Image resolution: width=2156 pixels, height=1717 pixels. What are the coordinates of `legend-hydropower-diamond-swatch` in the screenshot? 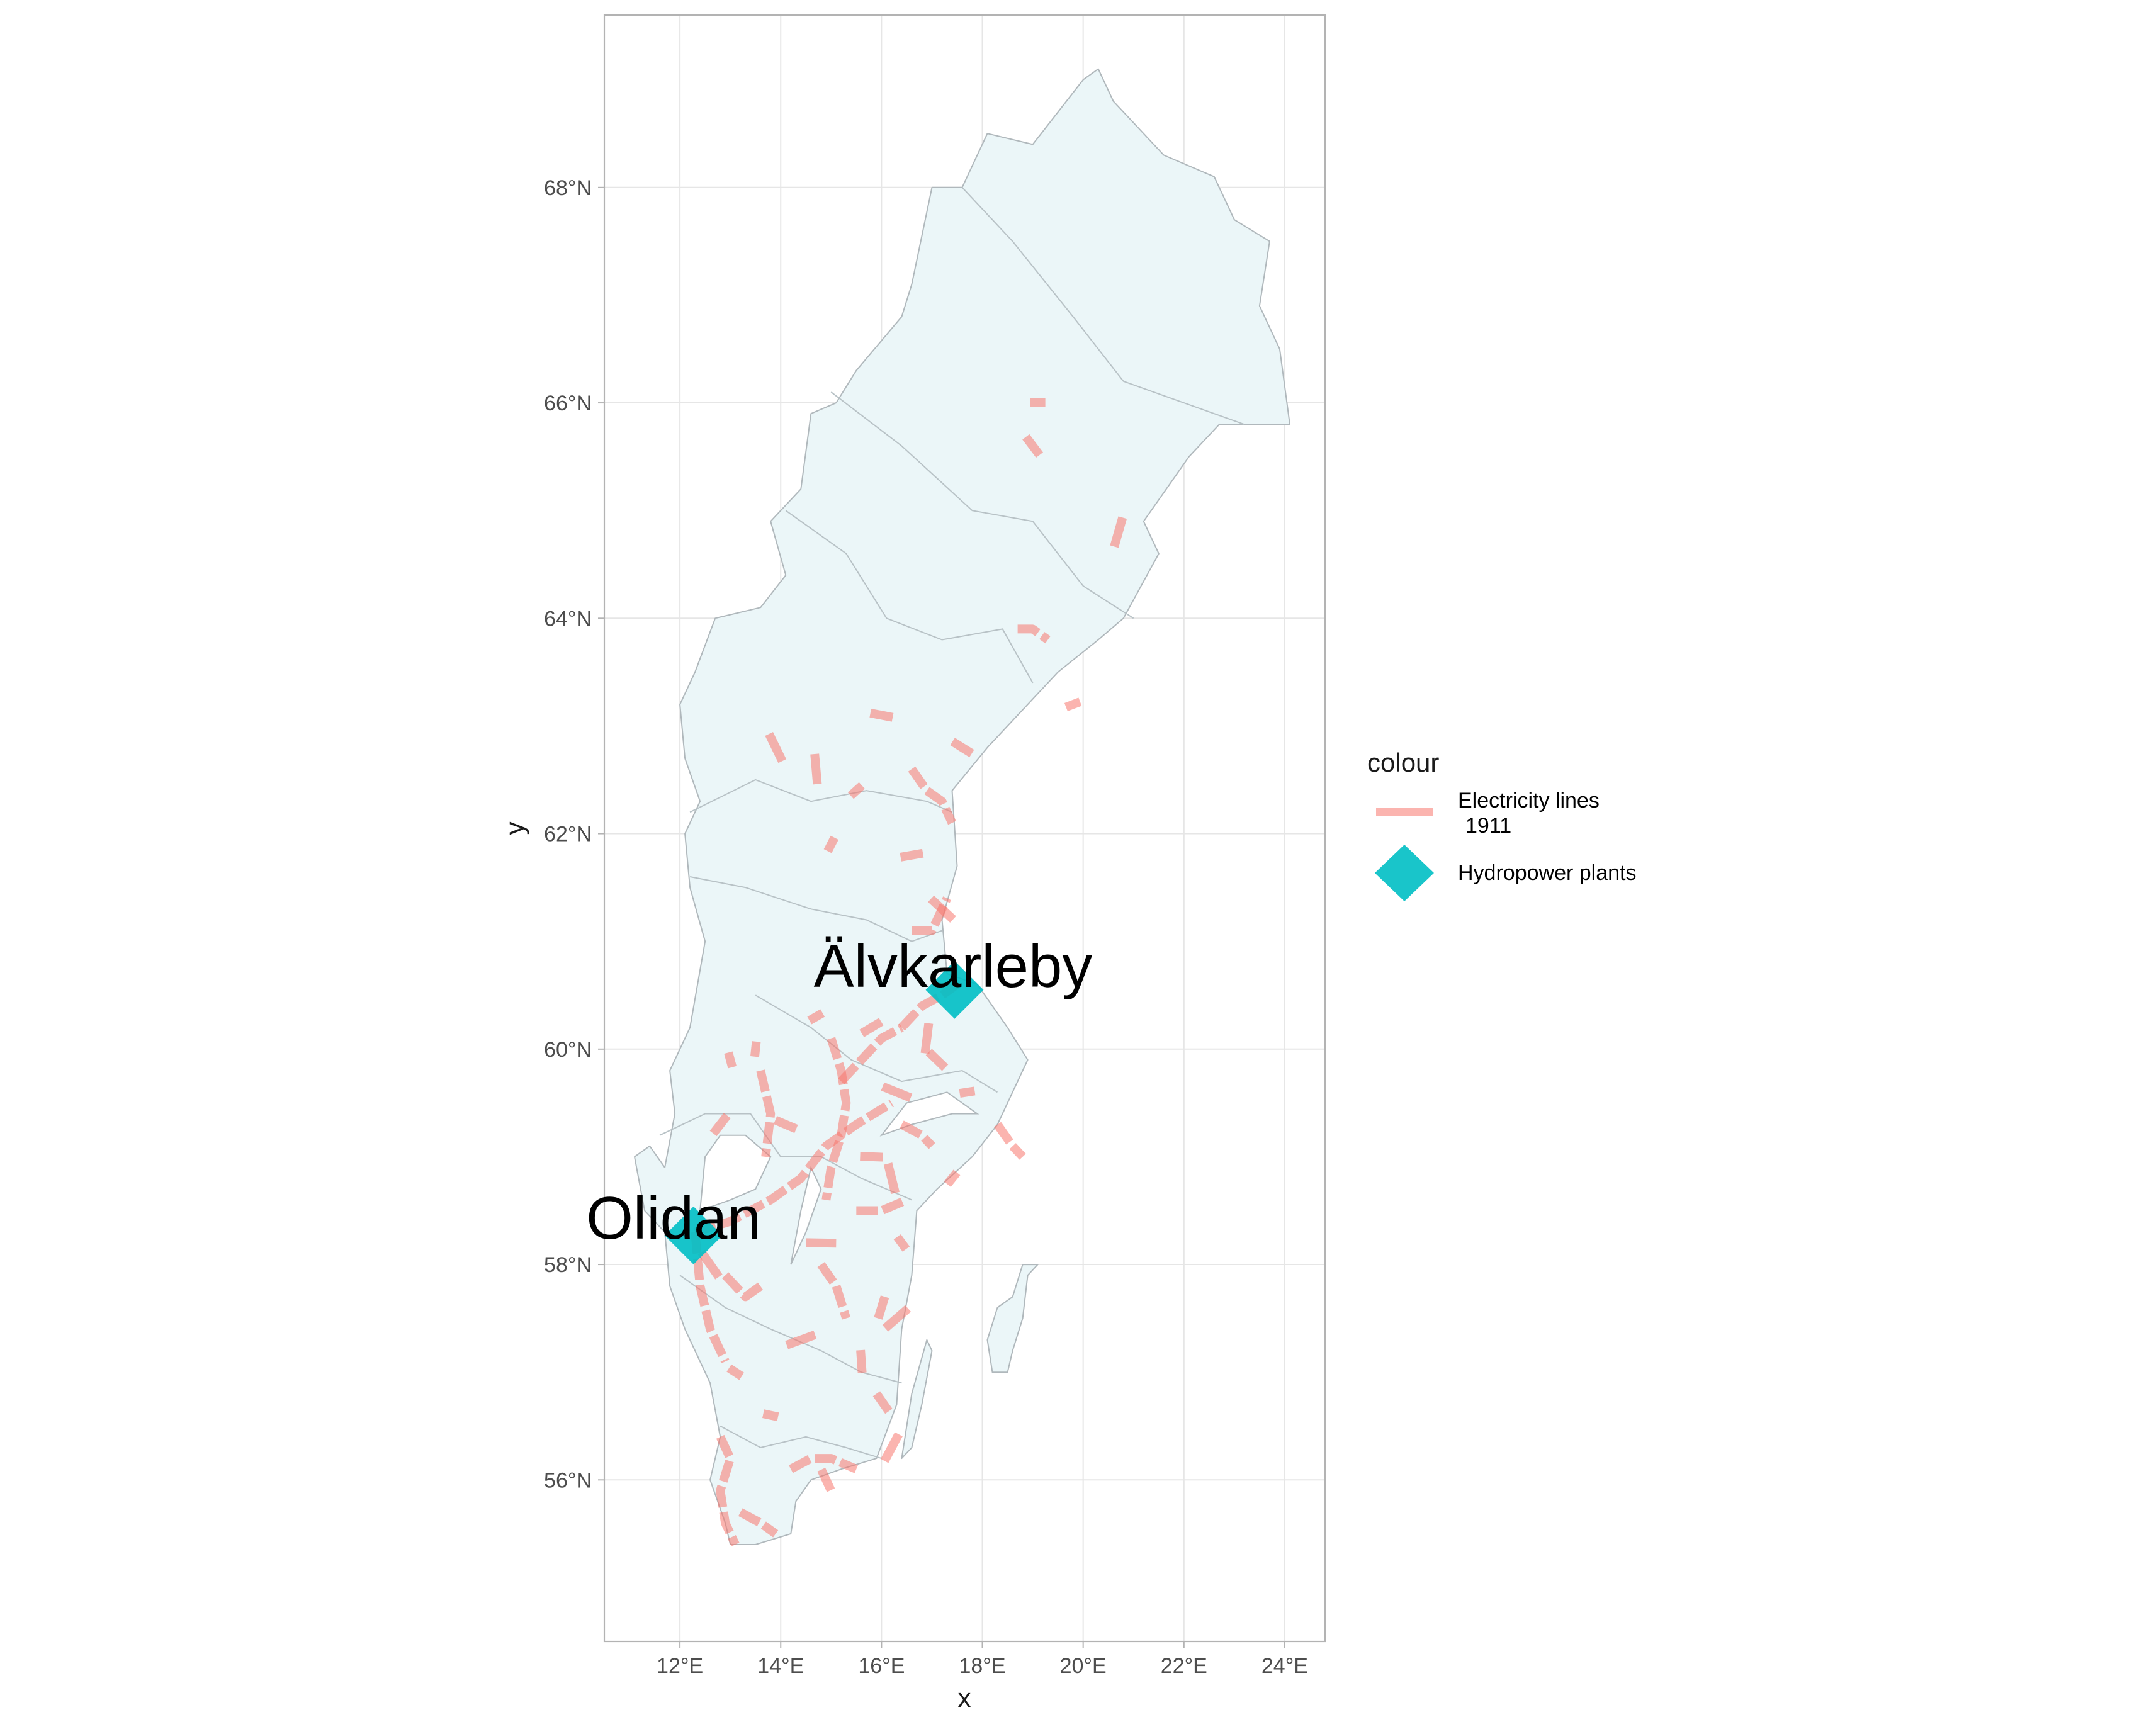 It's located at (1404, 873).